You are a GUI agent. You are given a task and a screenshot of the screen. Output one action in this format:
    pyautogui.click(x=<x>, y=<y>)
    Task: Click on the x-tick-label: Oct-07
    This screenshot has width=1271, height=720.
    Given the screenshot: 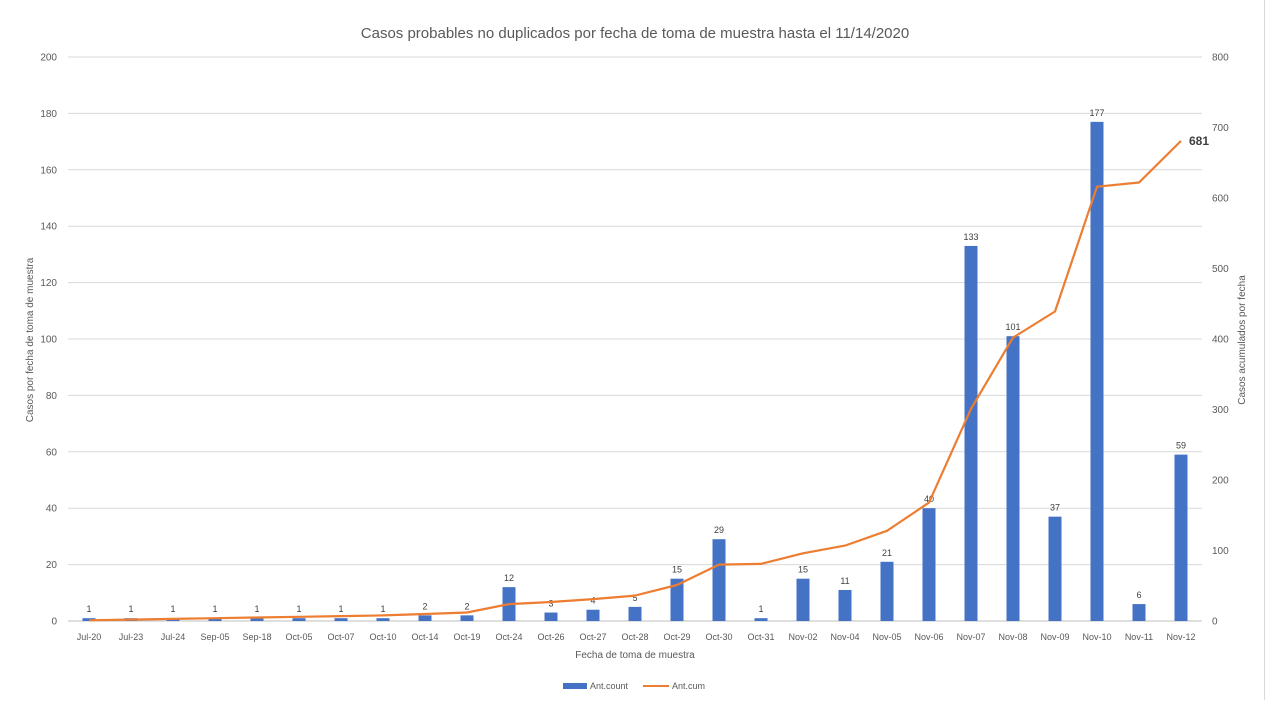 What is the action you would take?
    pyautogui.click(x=340, y=637)
    